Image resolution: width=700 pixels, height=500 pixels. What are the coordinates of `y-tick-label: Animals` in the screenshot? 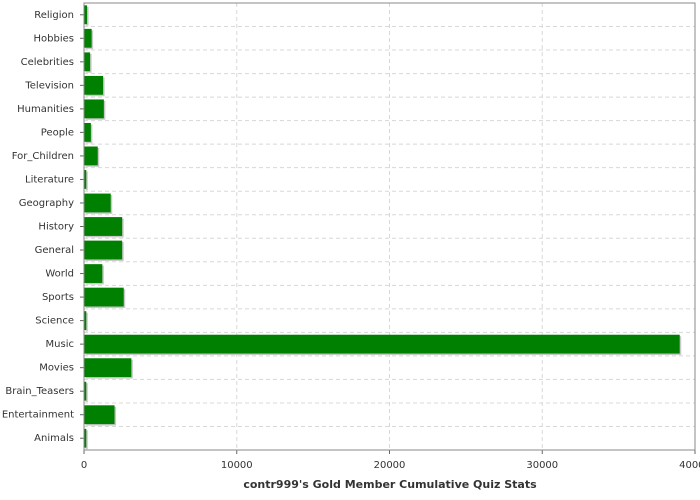 It's located at (54, 438).